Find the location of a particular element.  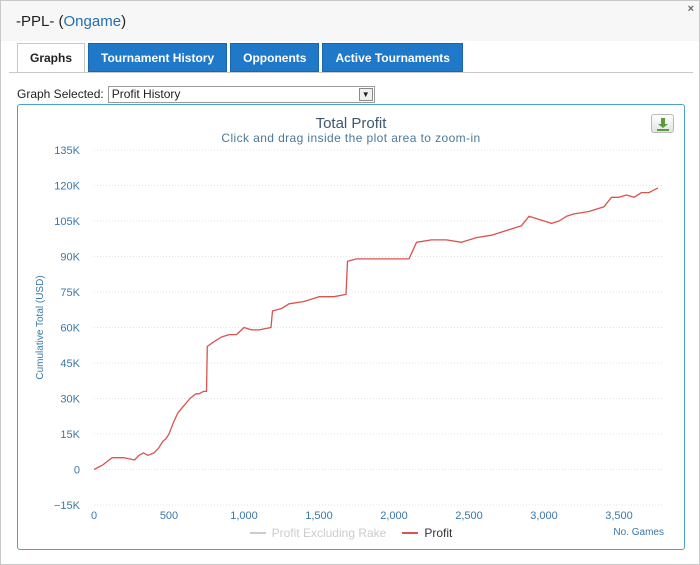

tab-tournament-history: Tournament History is located at coordinates (158, 57).